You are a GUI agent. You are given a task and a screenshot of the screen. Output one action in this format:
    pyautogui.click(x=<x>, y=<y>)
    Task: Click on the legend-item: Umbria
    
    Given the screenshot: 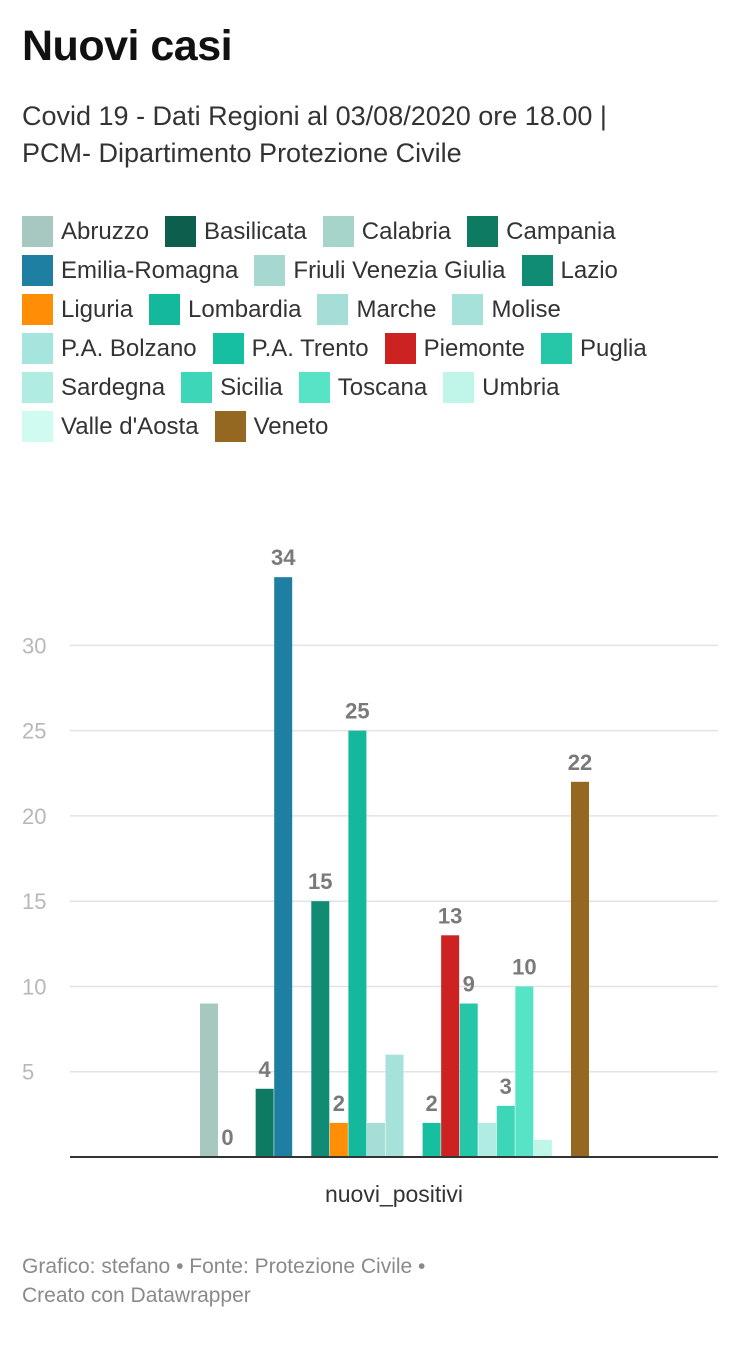 What is the action you would take?
    pyautogui.click(x=501, y=387)
    